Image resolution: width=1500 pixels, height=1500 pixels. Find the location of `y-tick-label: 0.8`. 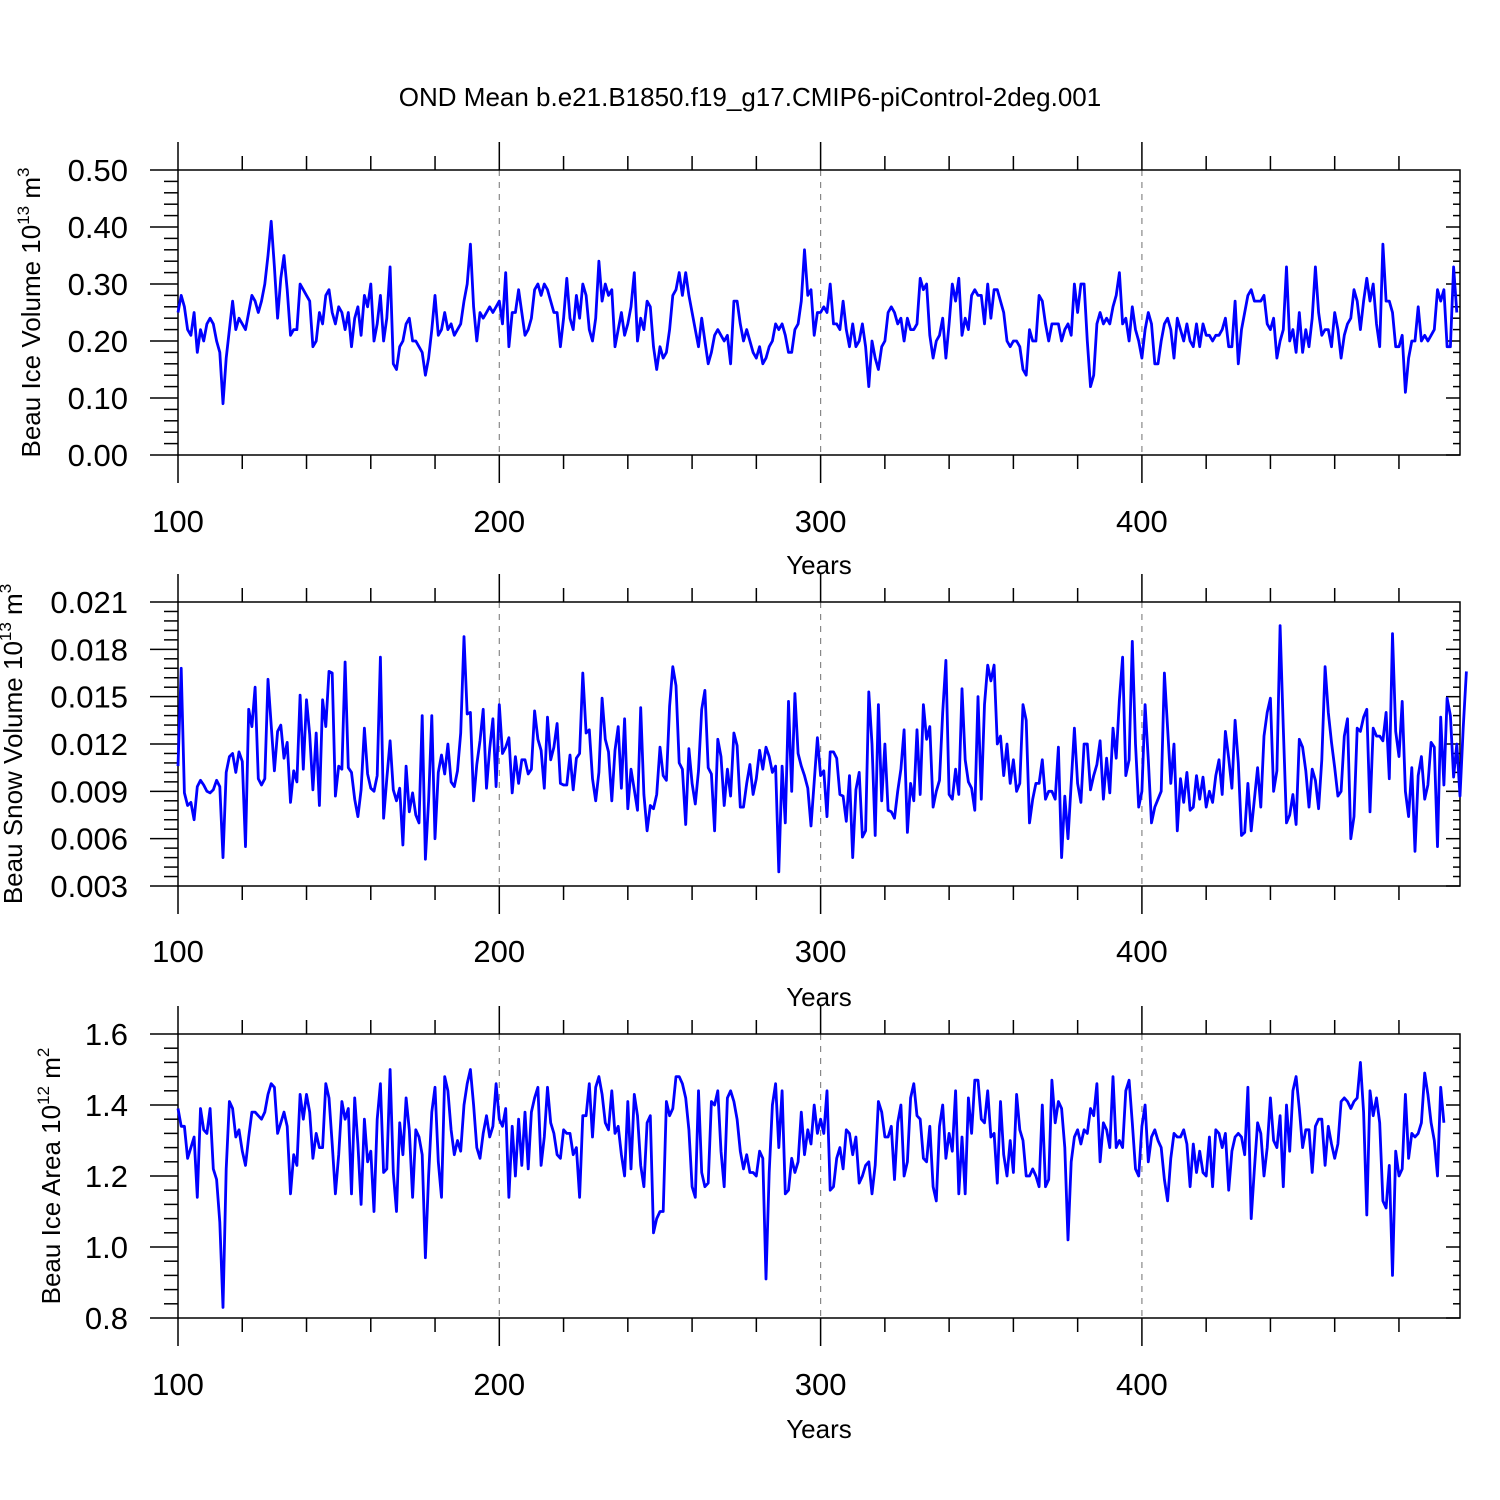

y-tick-label: 0.8 is located at coordinates (106, 1318).